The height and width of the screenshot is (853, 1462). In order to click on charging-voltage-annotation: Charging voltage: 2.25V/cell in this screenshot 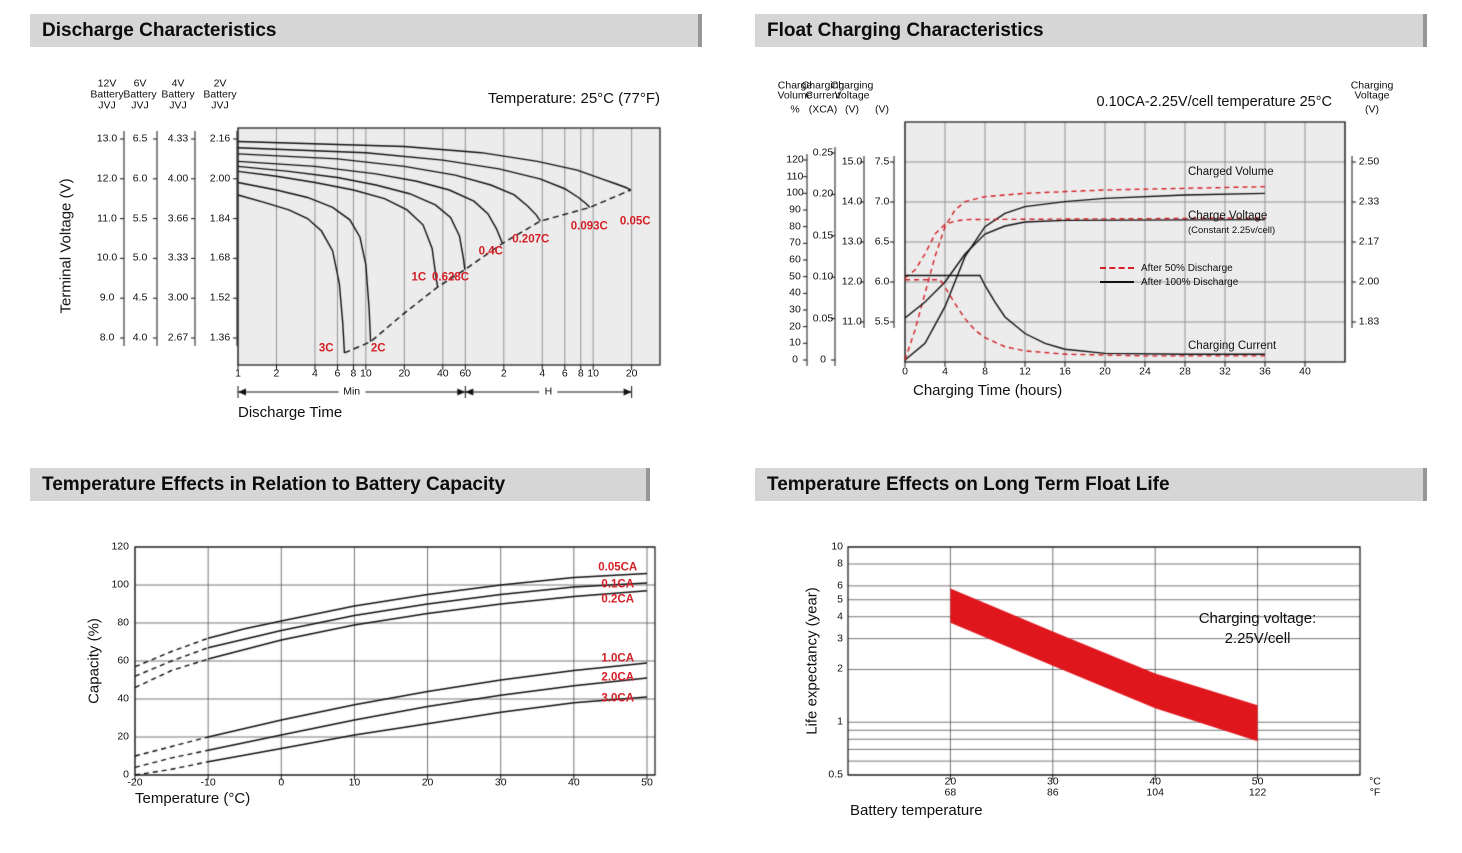, I will do `click(1257, 629)`.